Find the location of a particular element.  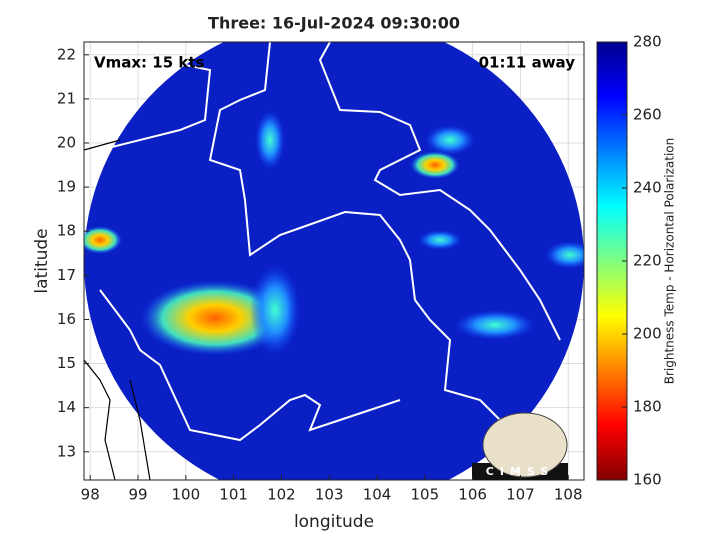

x-tick-label: 104 is located at coordinates (377, 495).